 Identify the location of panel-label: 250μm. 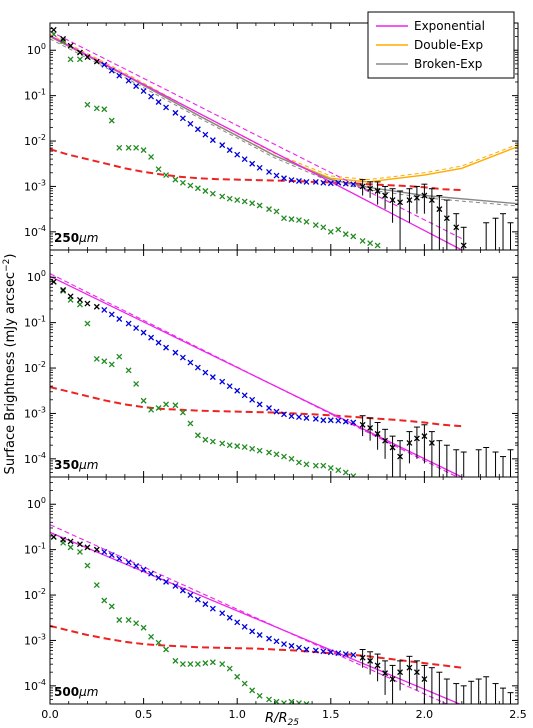
(76, 238).